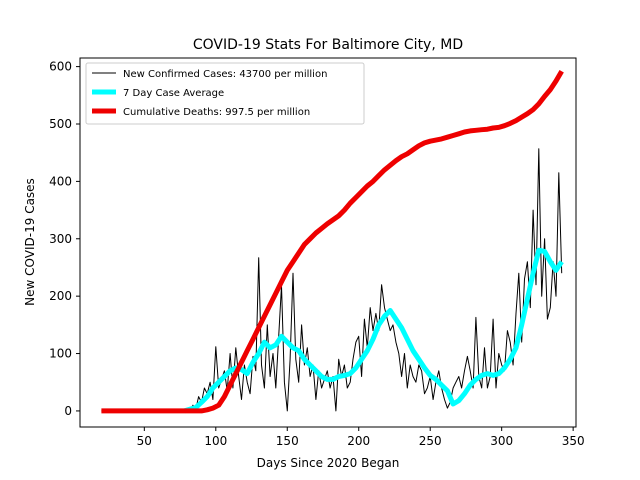 Image resolution: width=640 pixels, height=480 pixels. I want to click on x-tick-label: 300, so click(501, 441).